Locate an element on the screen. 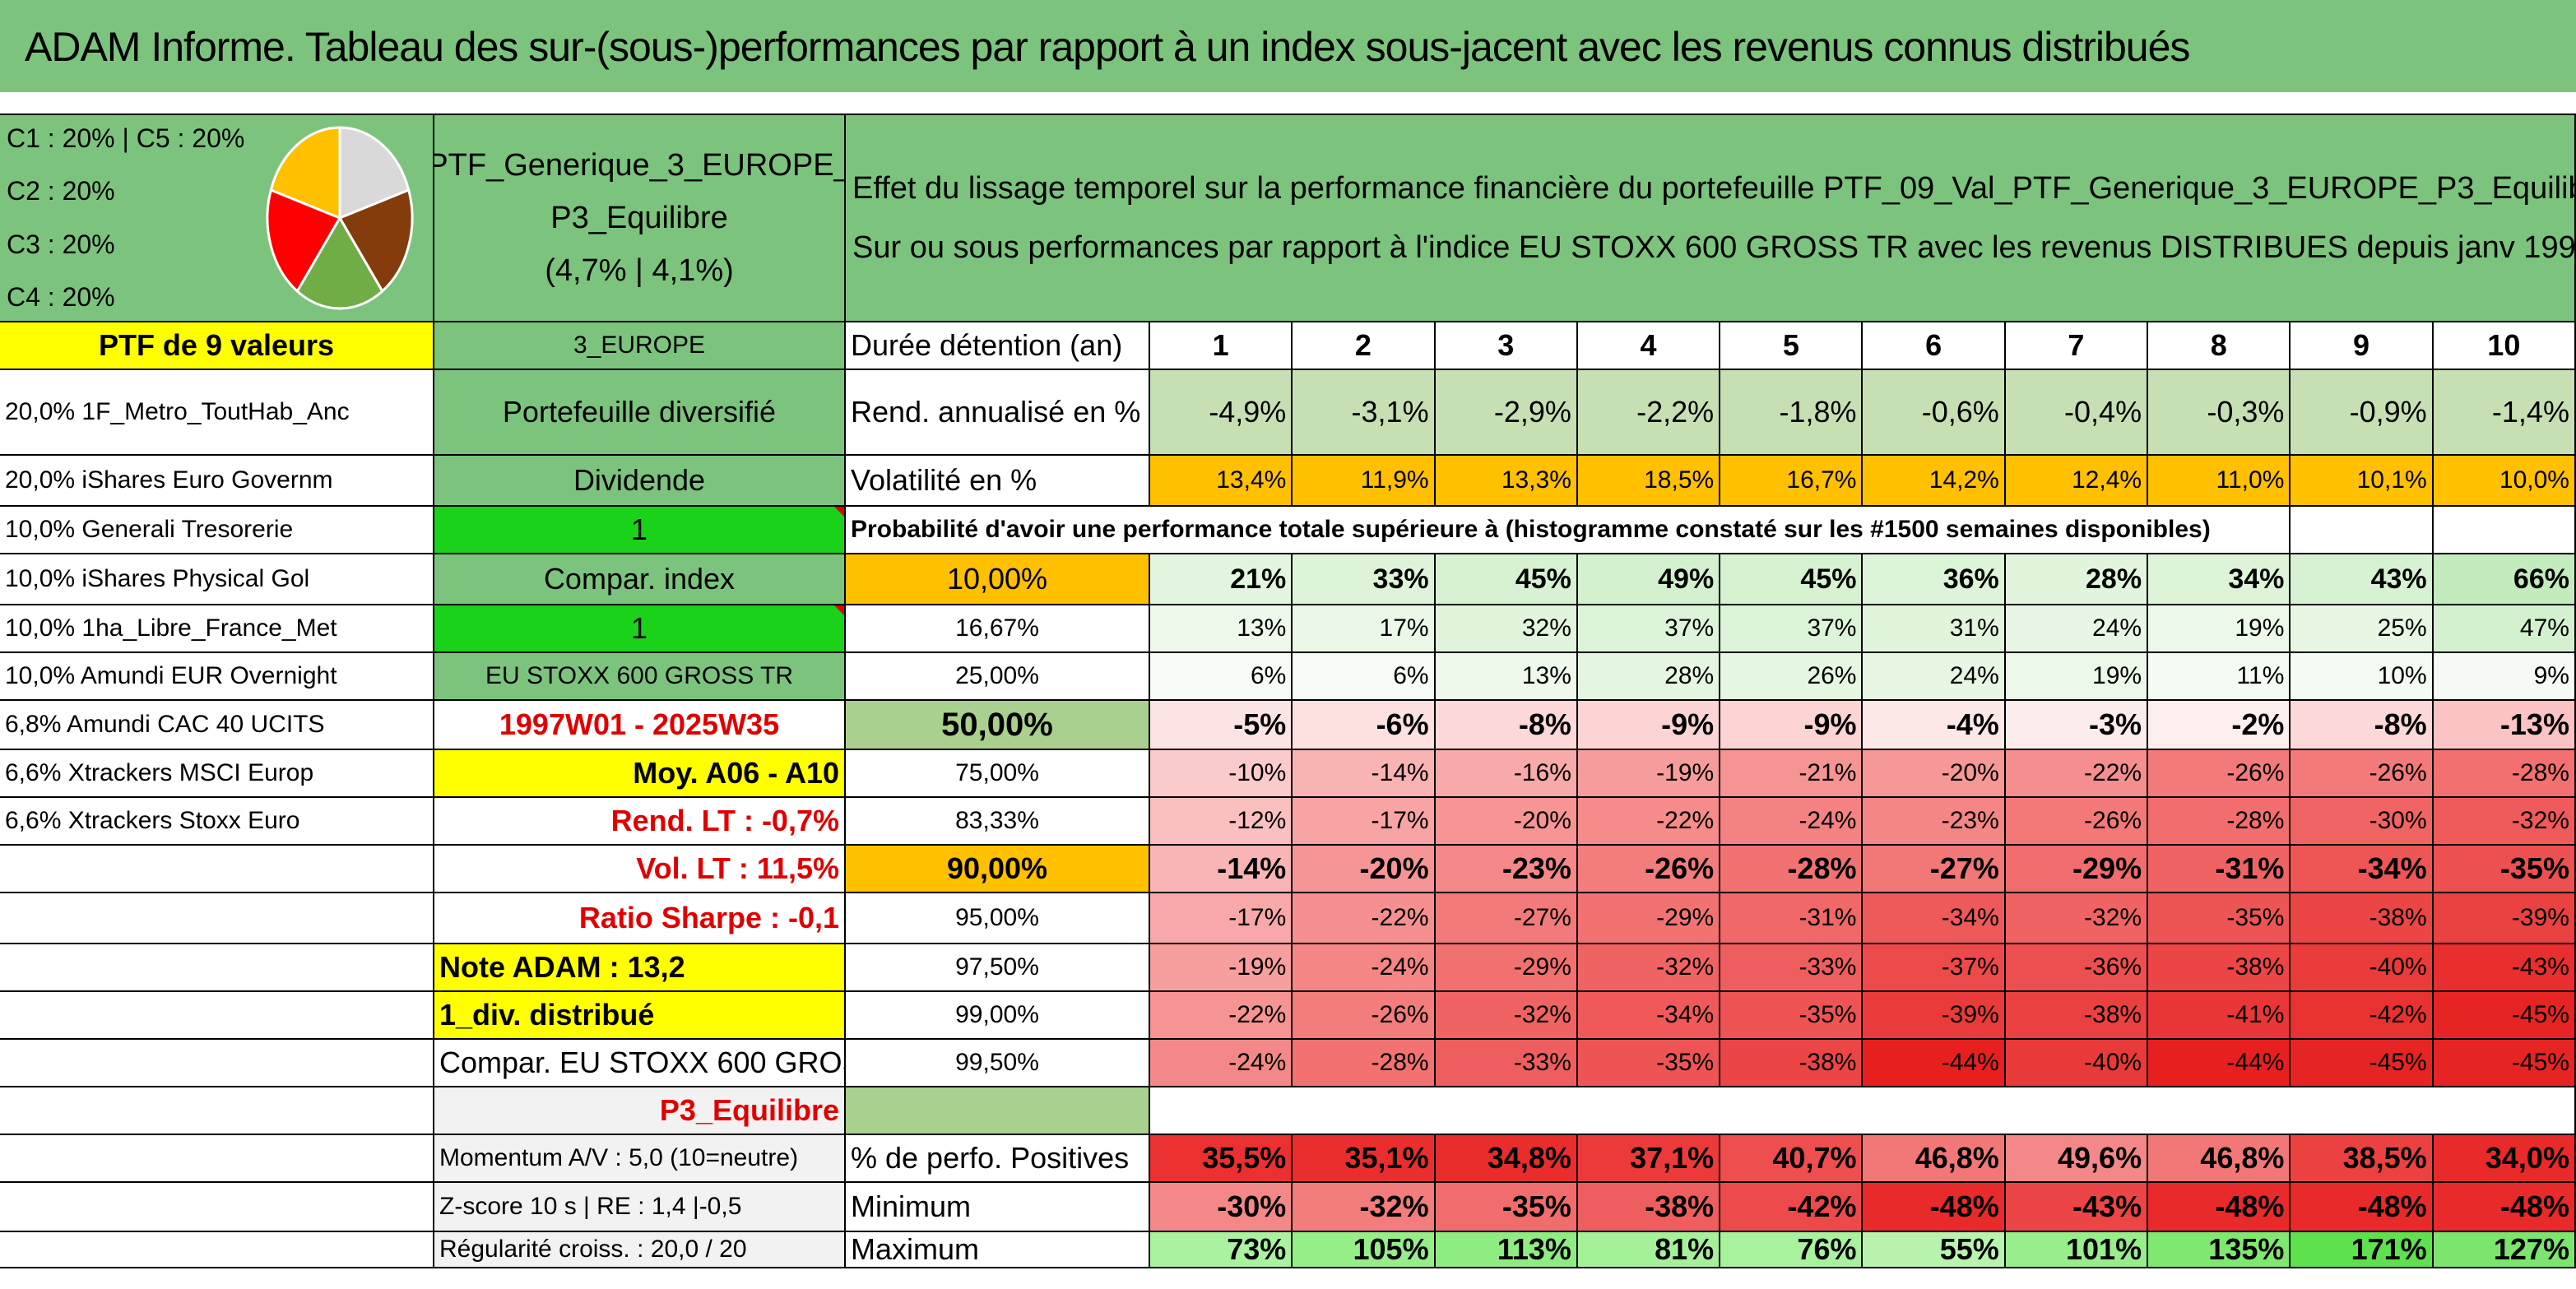 The height and width of the screenshot is (1289, 2576). regularite-label: Régularité croiss. : 20,0 / 20 is located at coordinates (640, 1250).